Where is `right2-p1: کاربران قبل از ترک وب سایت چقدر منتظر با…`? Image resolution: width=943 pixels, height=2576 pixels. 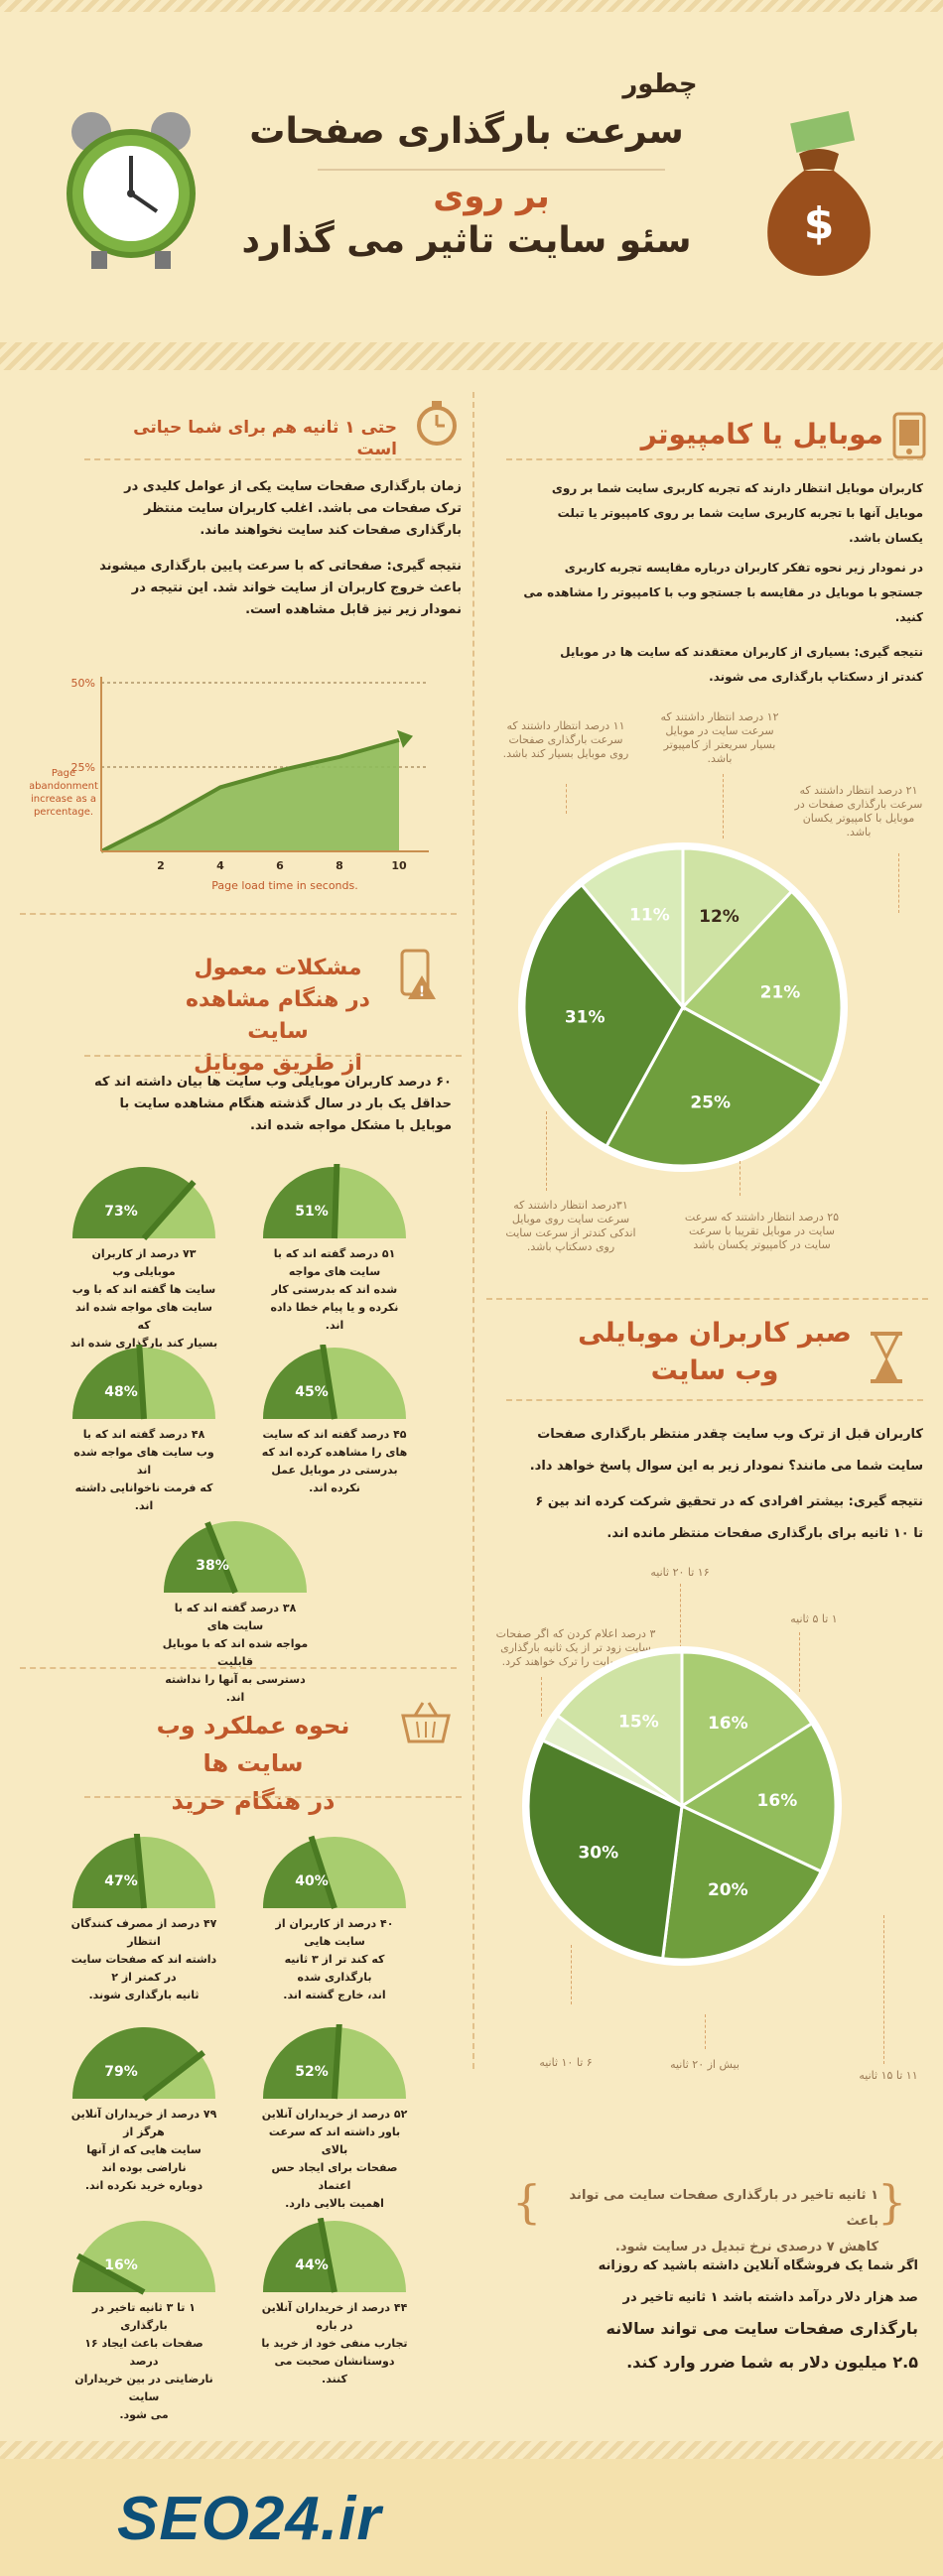 right2-p1: کاربران قبل از ترک وب سایت چقدر منتظر با… is located at coordinates (726, 1451).